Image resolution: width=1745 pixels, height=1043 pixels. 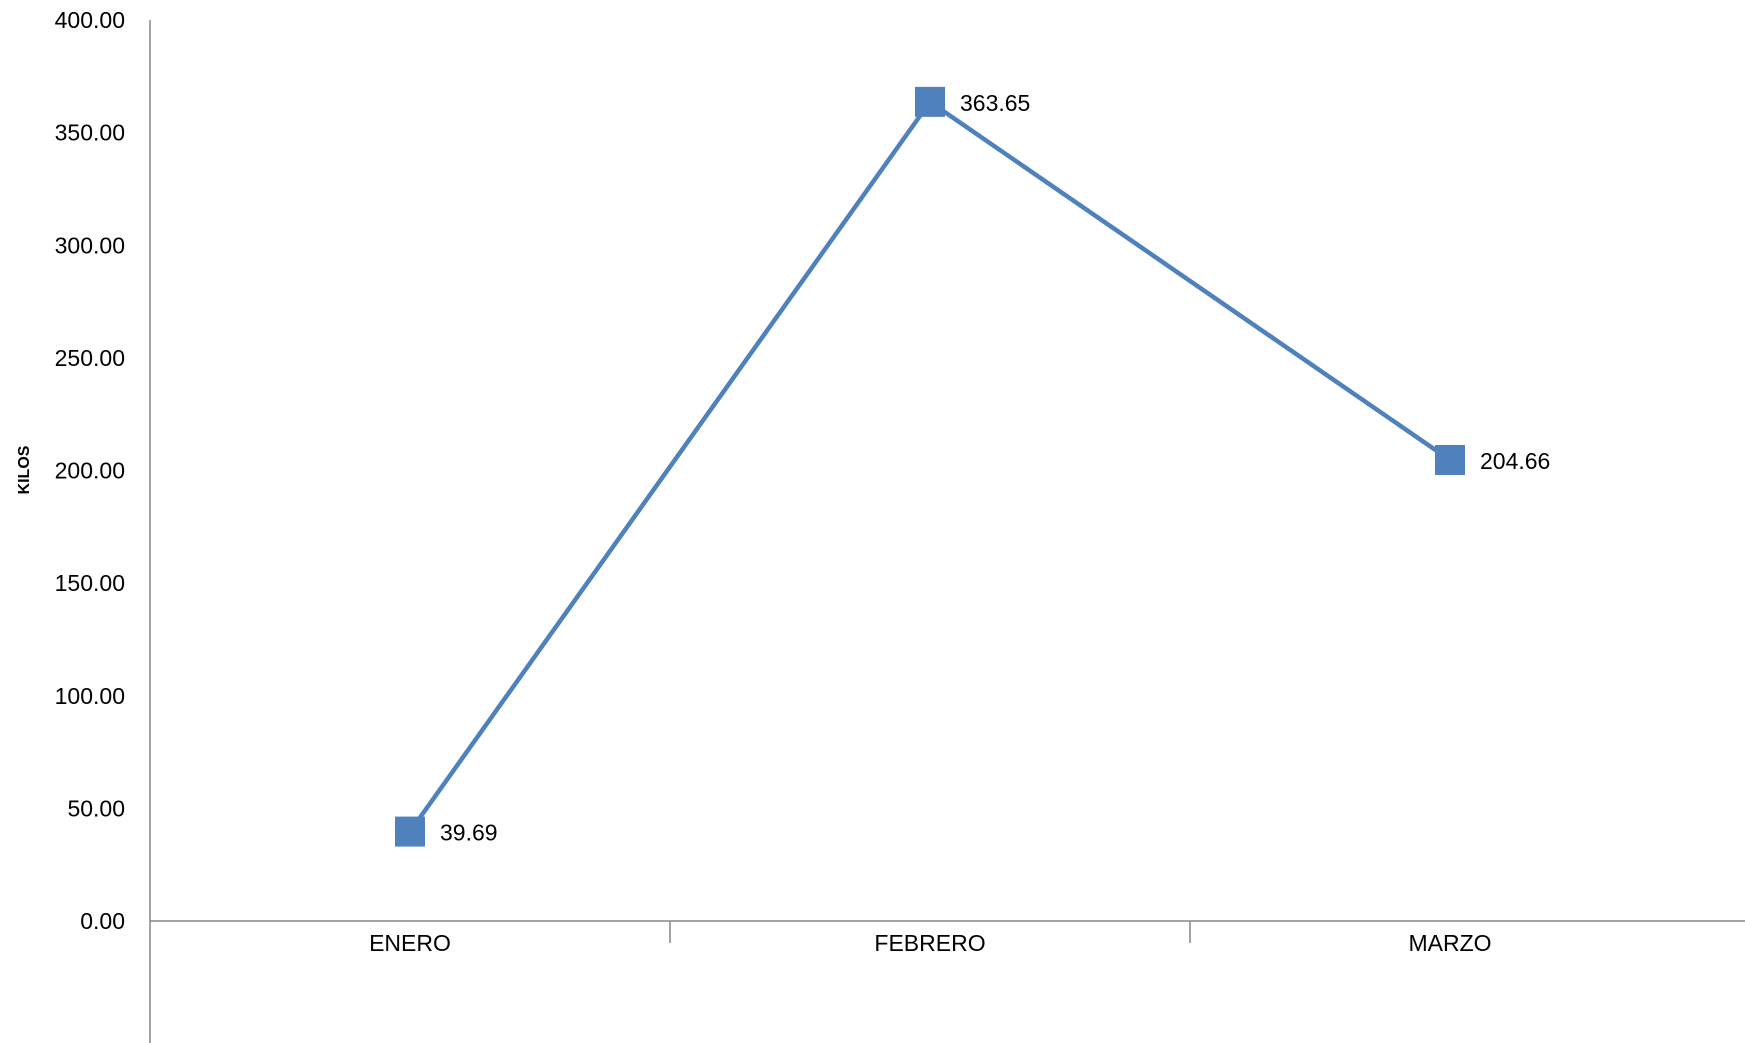 What do you see at coordinates (469, 833) in the screenshot?
I see `data-label: 39.69` at bounding box center [469, 833].